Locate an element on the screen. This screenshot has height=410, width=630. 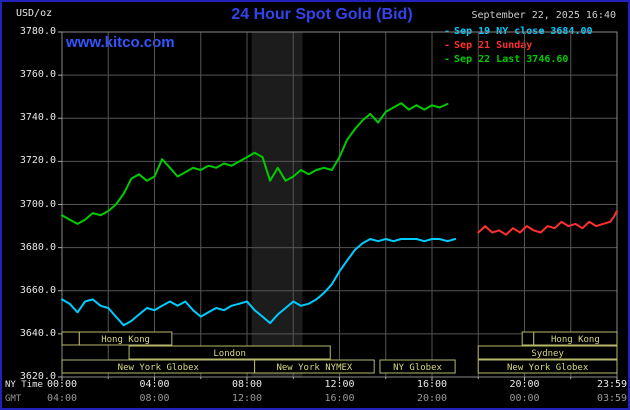
session-label: New York NYMEX is located at coordinates (314, 368).